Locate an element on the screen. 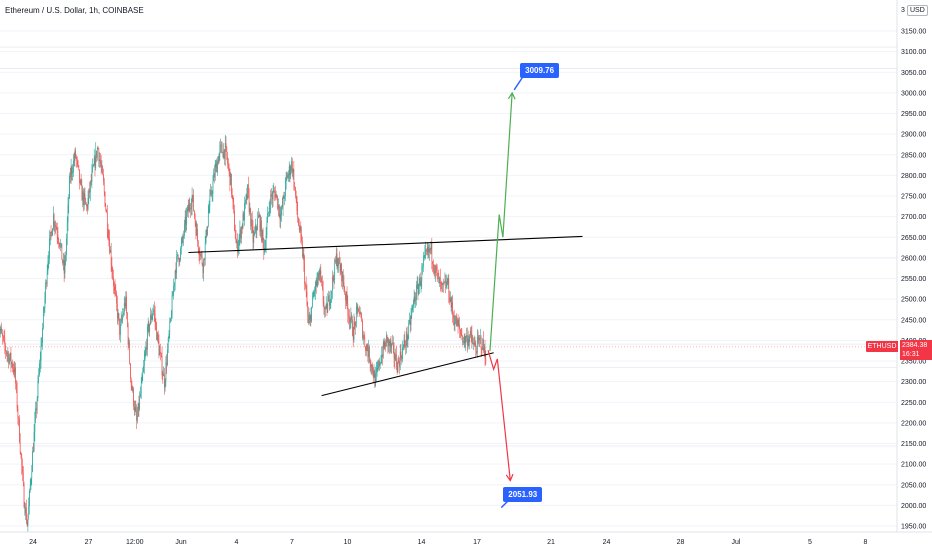 This screenshot has height=550, width=932. y-tick-label: 1950.00 is located at coordinates (913, 527).